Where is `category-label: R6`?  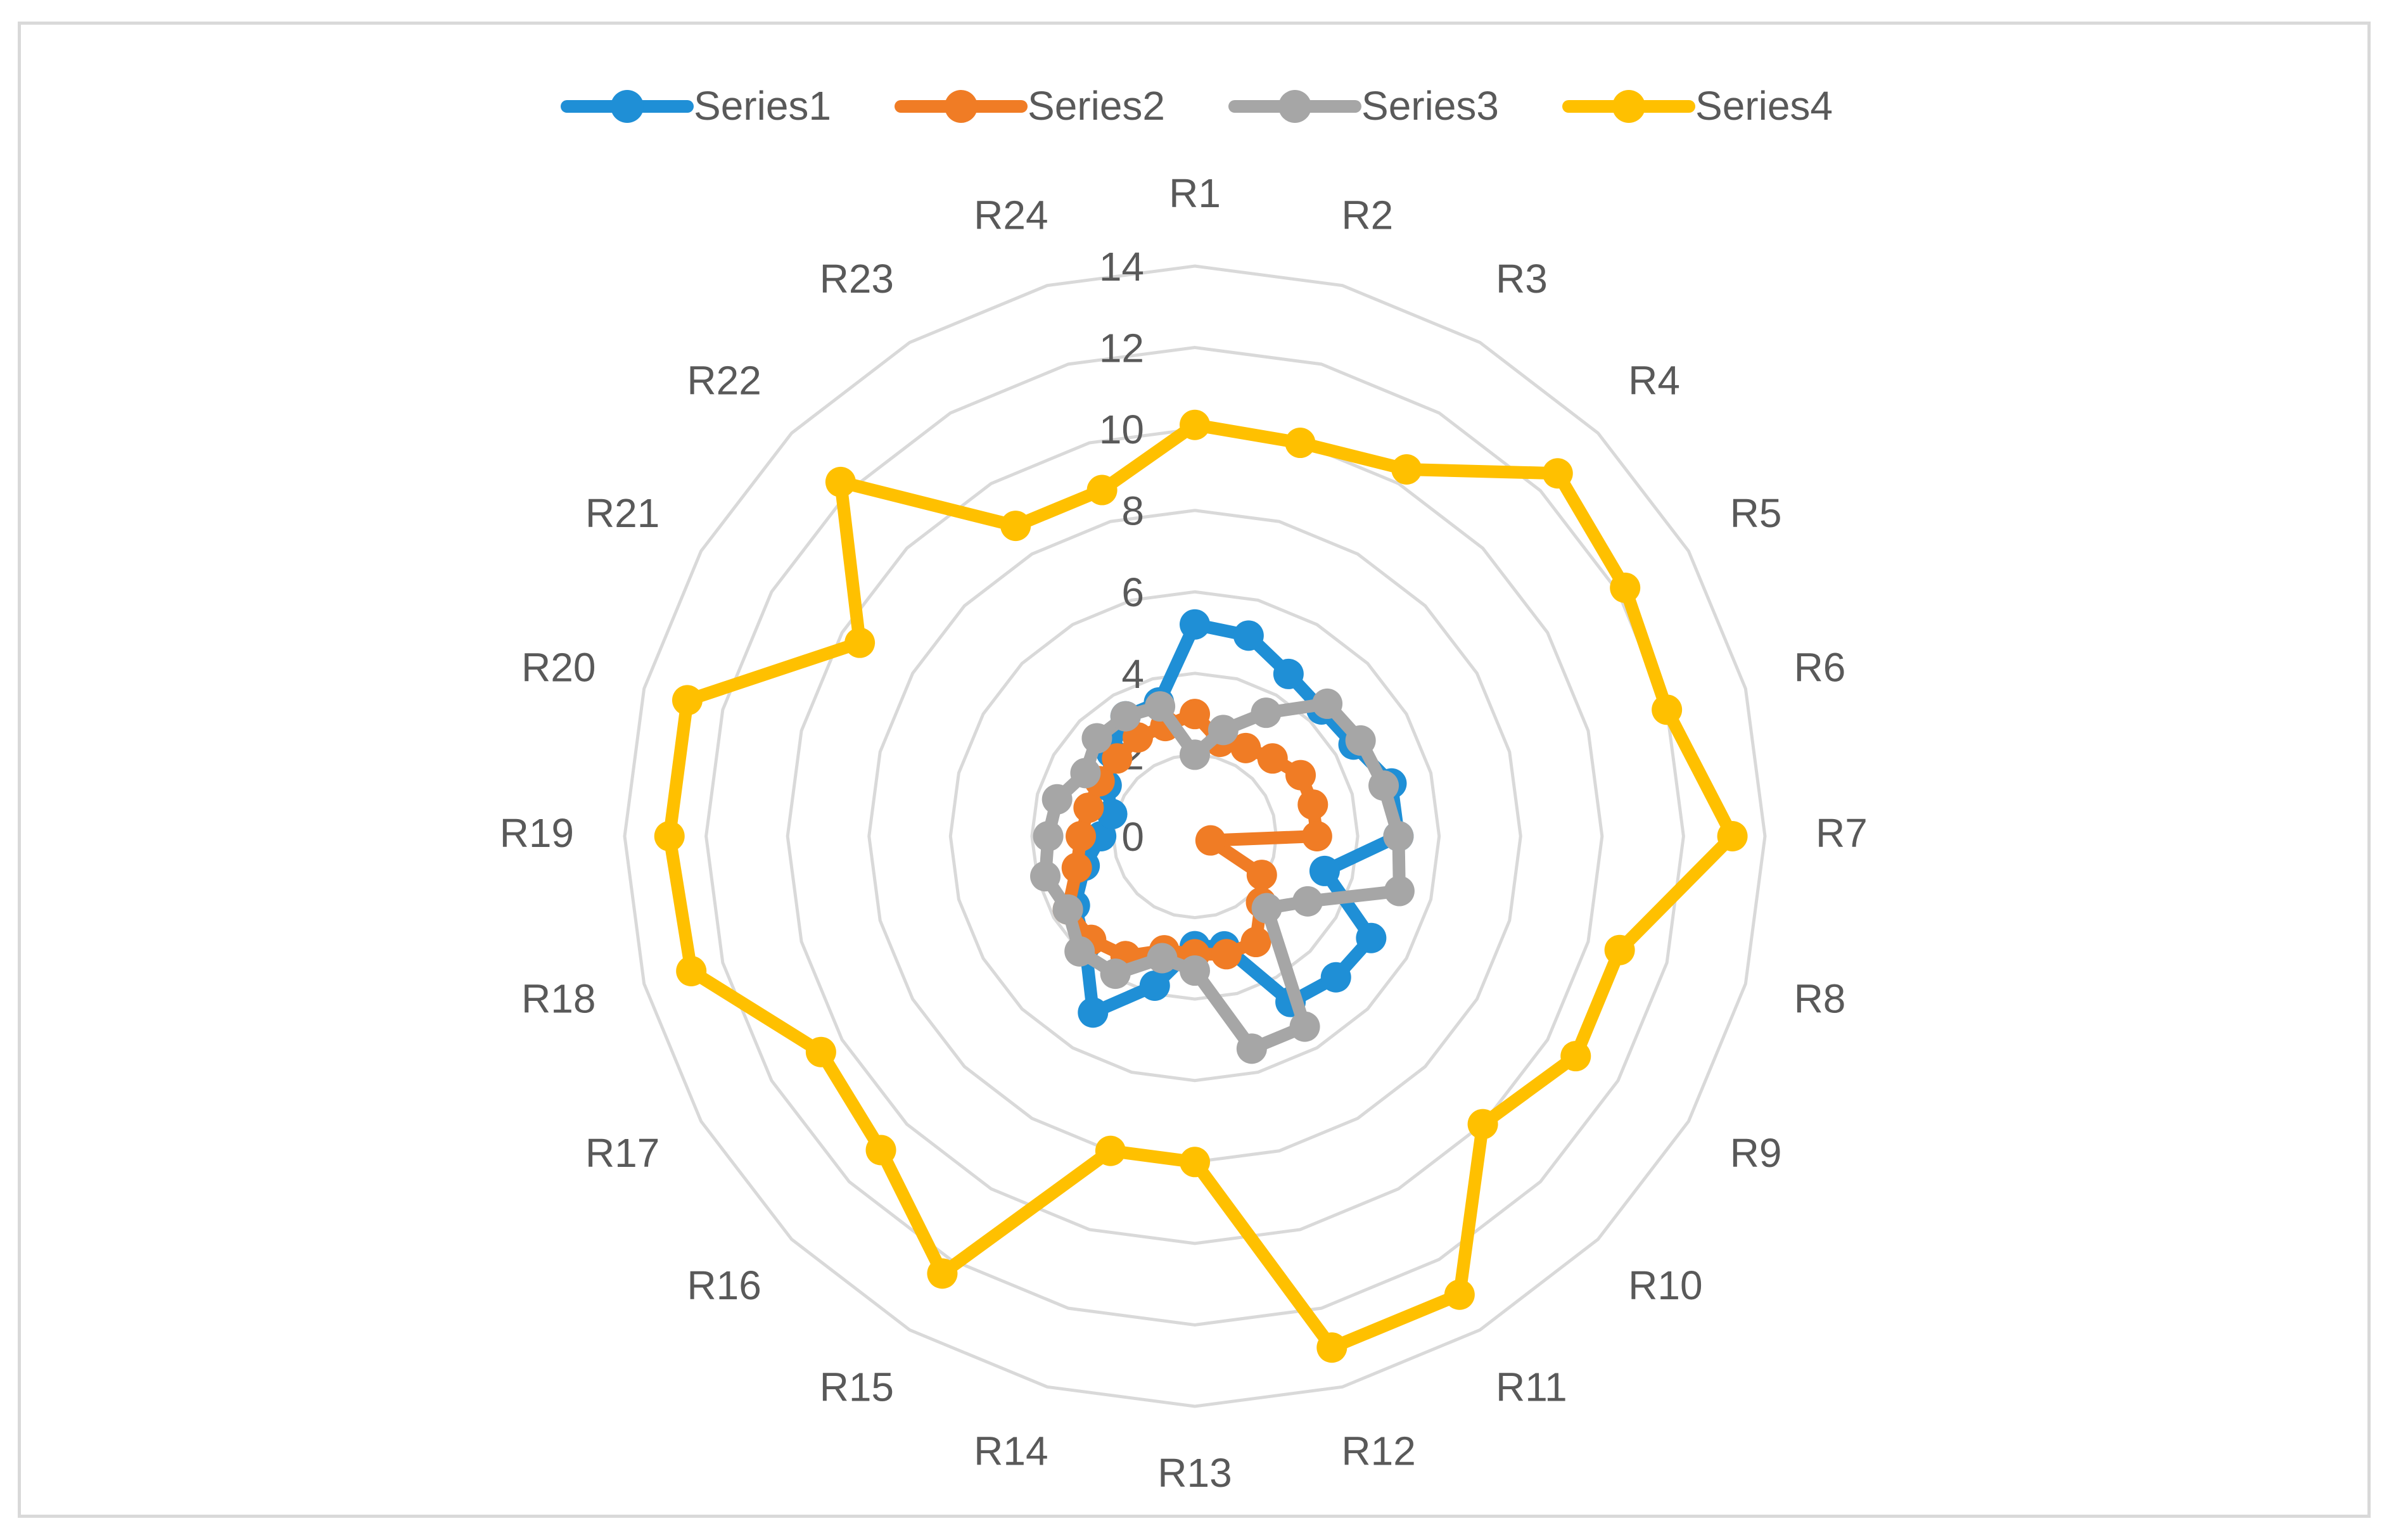 category-label: R6 is located at coordinates (1820, 667).